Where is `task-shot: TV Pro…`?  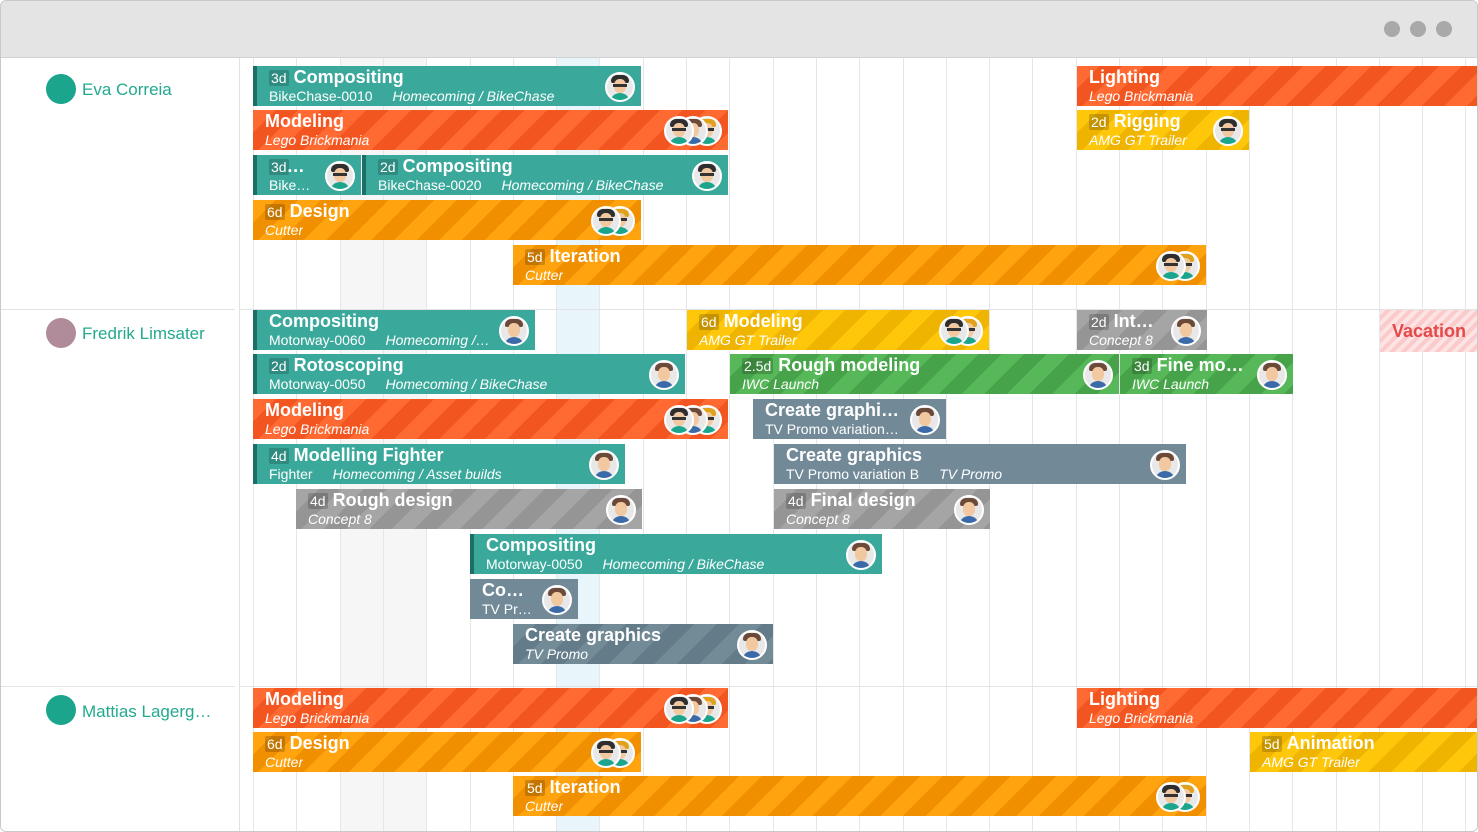
task-shot: TV Pro… is located at coordinates (507, 609).